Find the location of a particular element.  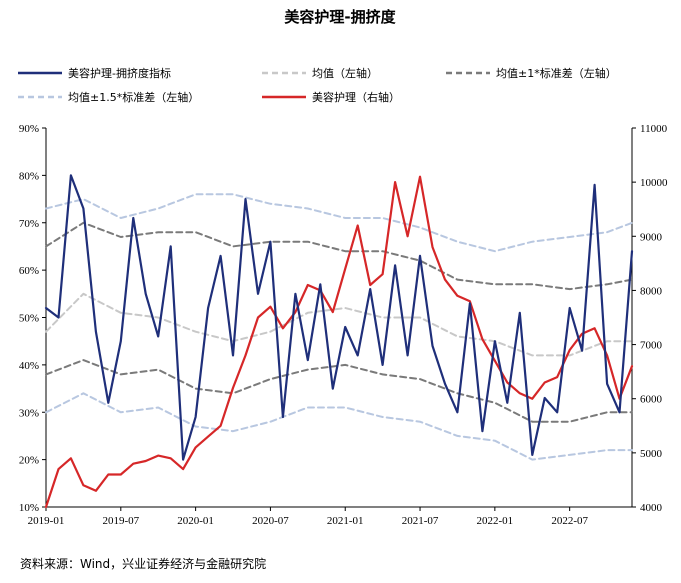

y-left-tick-label: 90% is located at coordinates (29, 129).